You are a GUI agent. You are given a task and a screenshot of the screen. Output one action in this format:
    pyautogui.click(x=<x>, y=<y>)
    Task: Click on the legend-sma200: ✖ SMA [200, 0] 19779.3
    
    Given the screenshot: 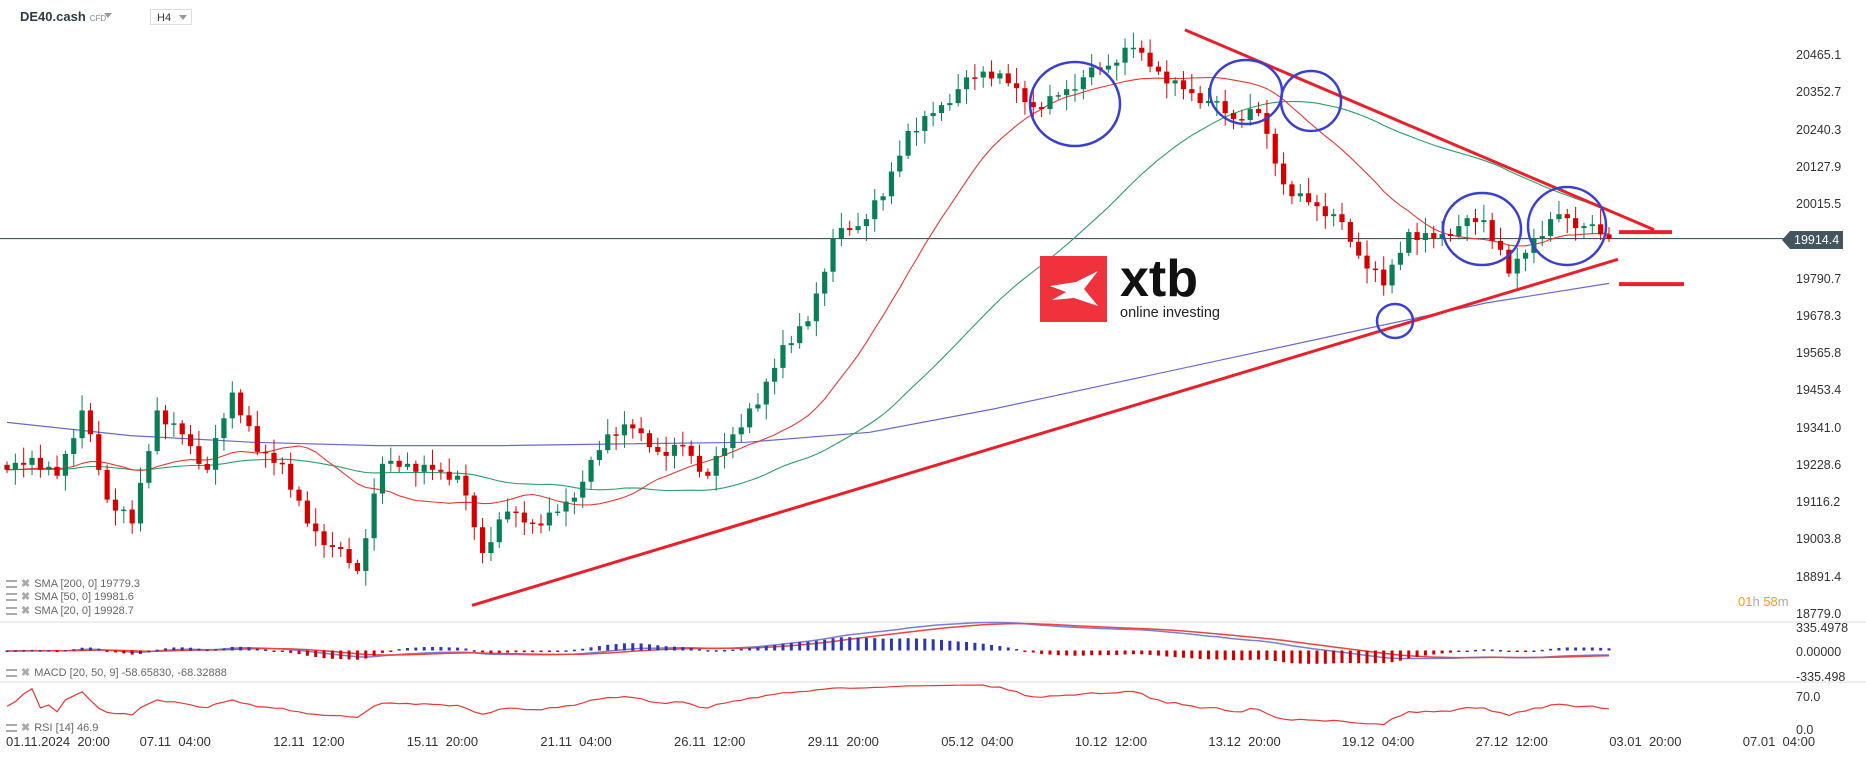 What is the action you would take?
    pyautogui.click(x=73, y=583)
    